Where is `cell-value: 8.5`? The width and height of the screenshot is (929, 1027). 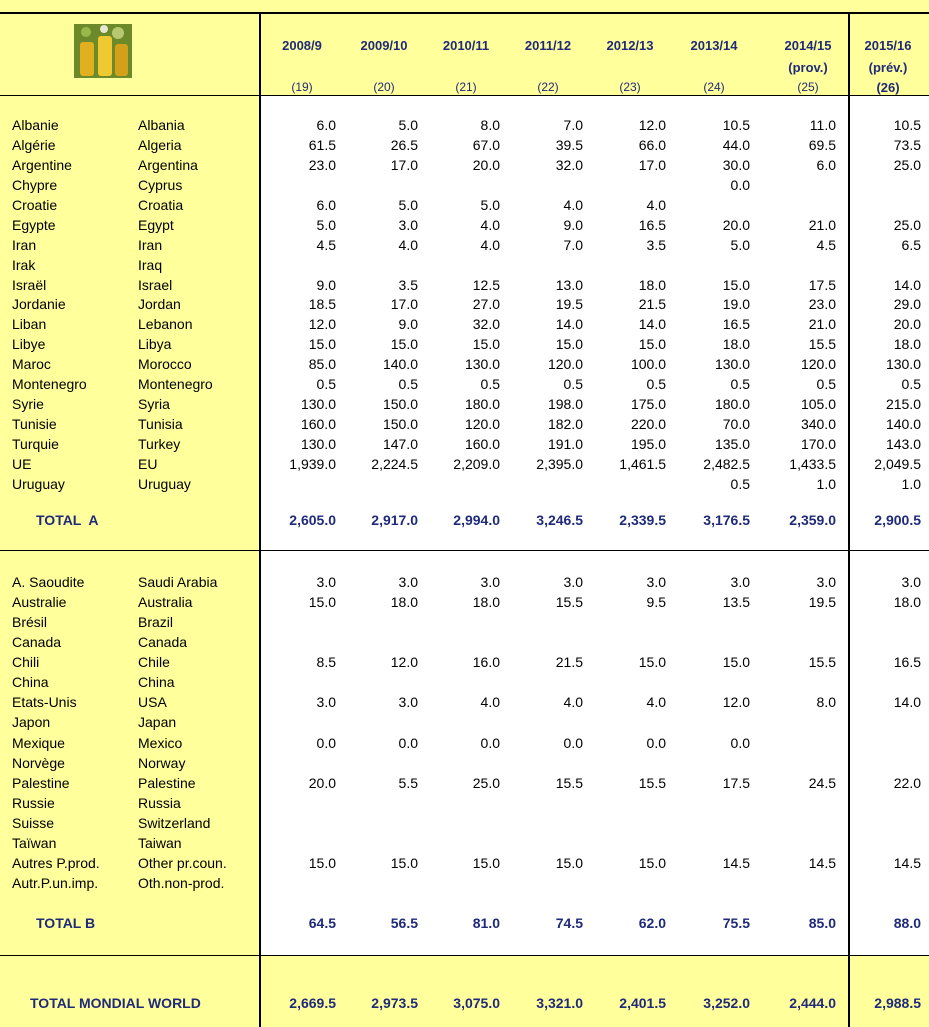
cell-value: 8.5 is located at coordinates (326, 662).